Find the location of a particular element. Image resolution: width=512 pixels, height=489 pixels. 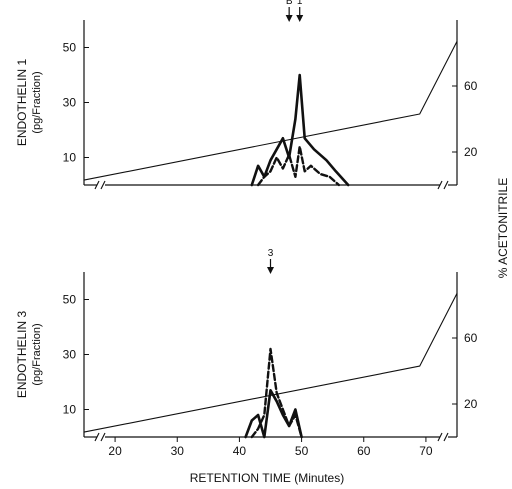

x-tick-label: 40 is located at coordinates (240, 451).